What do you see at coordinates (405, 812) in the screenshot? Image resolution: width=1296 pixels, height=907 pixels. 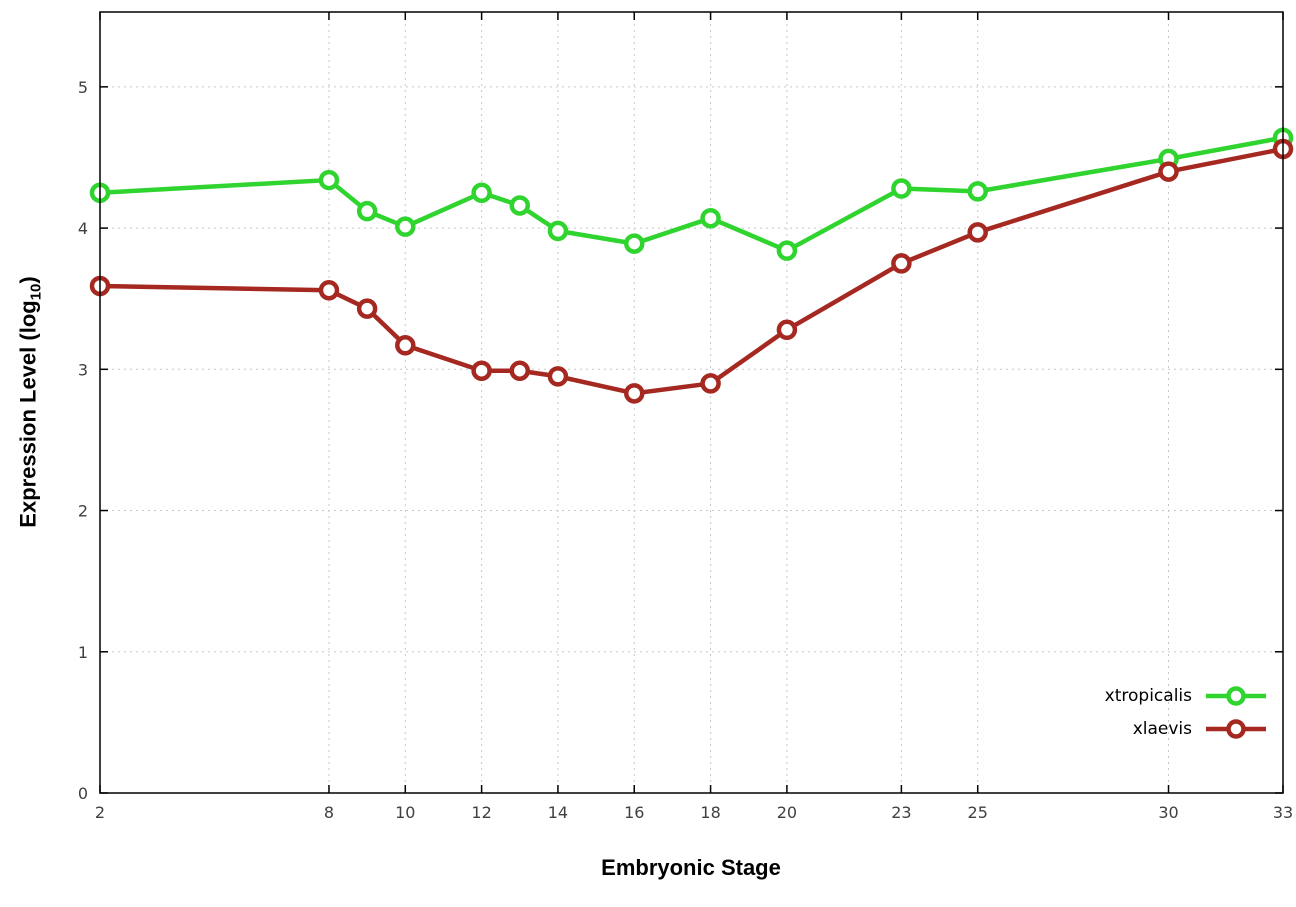 I see `x-tick-label: 10` at bounding box center [405, 812].